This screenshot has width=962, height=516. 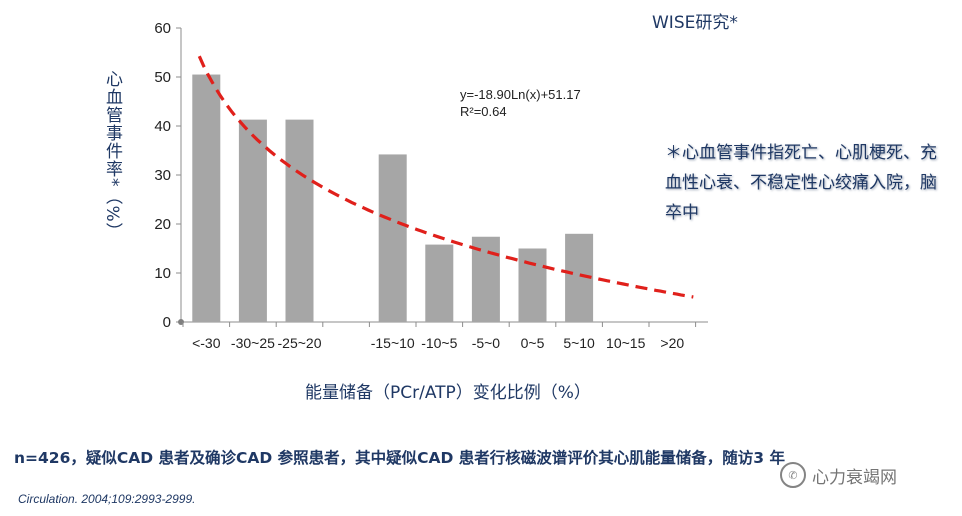 I want to click on x-tick-label: -10~5, so click(x=439, y=343).